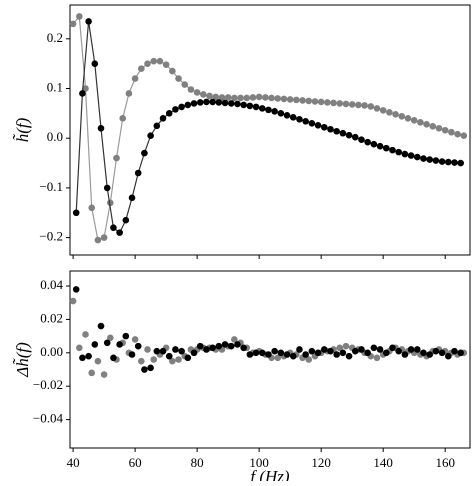  Describe the element at coordinates (48, 384) in the screenshot. I see `y-tick-label: −0.02` at that location.